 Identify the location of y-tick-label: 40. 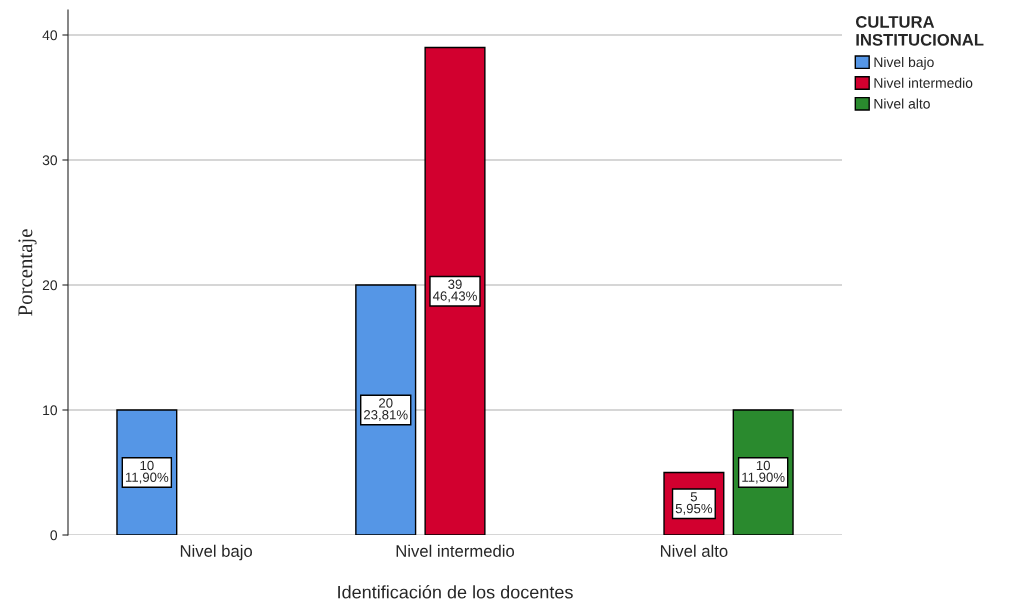
(50, 35).